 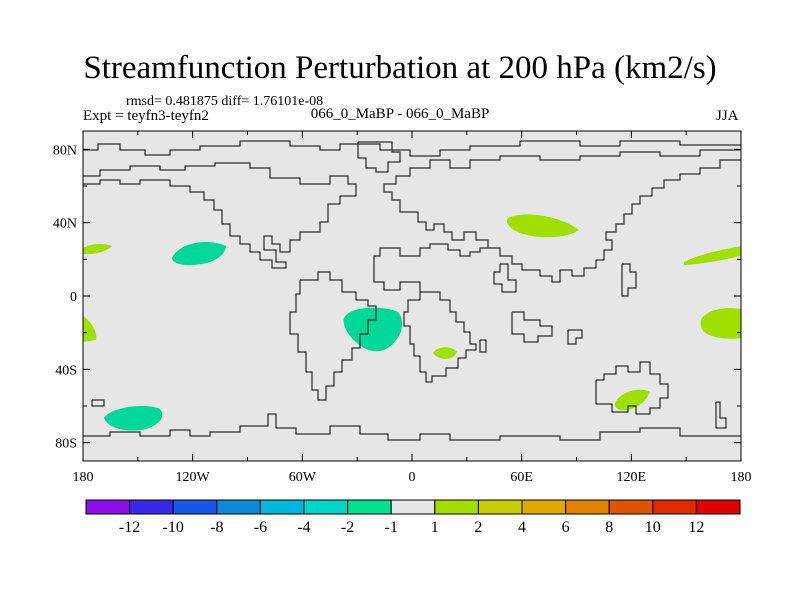 What do you see at coordinates (696, 527) in the screenshot?
I see `colorbar-label: 12` at bounding box center [696, 527].